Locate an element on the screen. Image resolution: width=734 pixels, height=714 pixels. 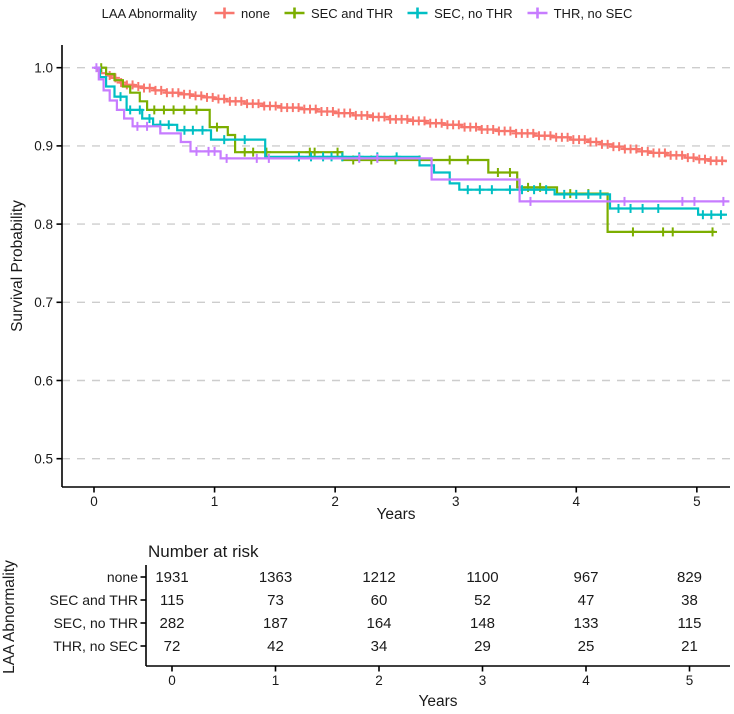
risk-count: 38 is located at coordinates (689, 600).